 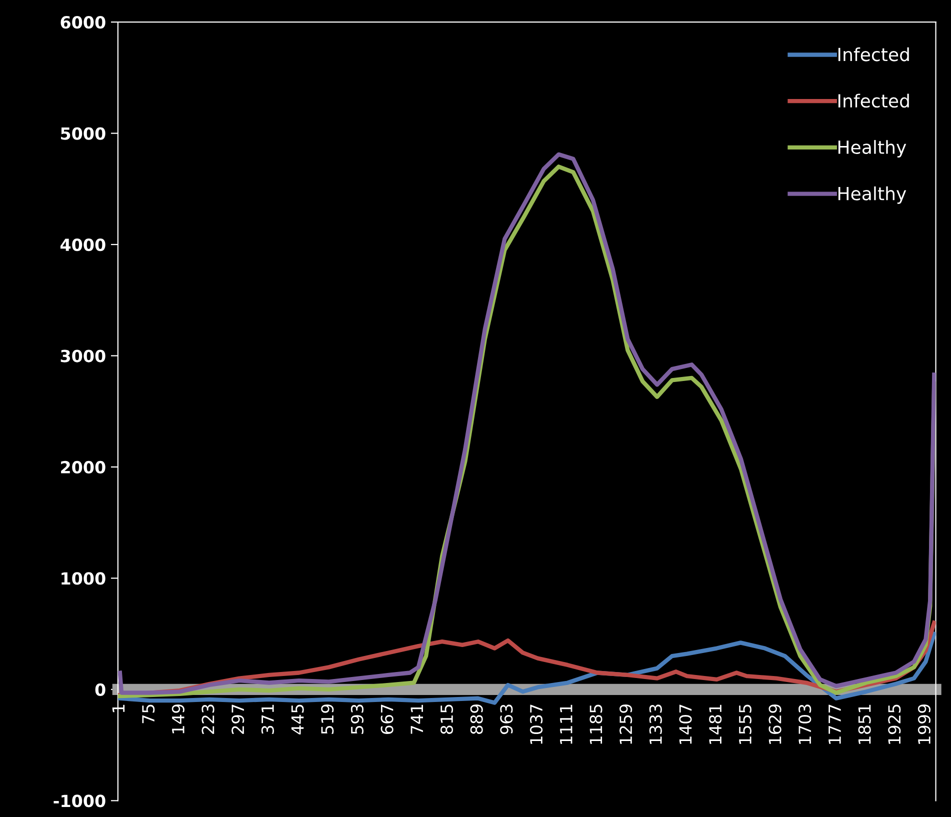 What do you see at coordinates (80, 801) in the screenshot?
I see `y-tick-label: -1000` at bounding box center [80, 801].